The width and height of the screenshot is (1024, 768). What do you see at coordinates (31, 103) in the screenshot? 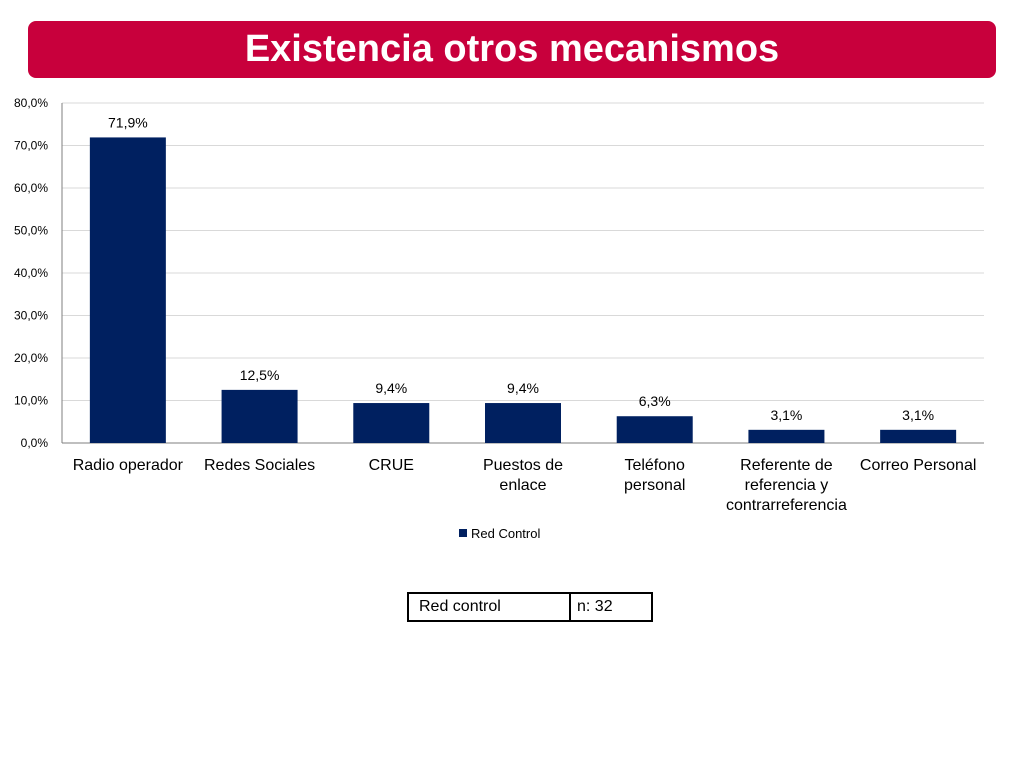
I see `y-tick-label: 80,0%` at bounding box center [31, 103].